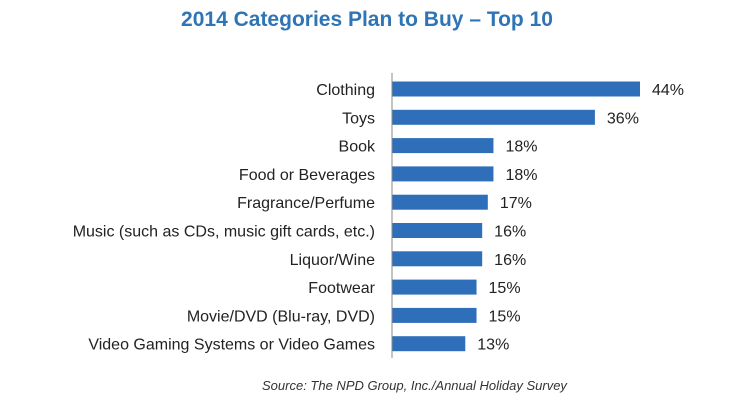 This screenshot has width=734, height=407. I want to click on category-label: Footwear, so click(341, 288).